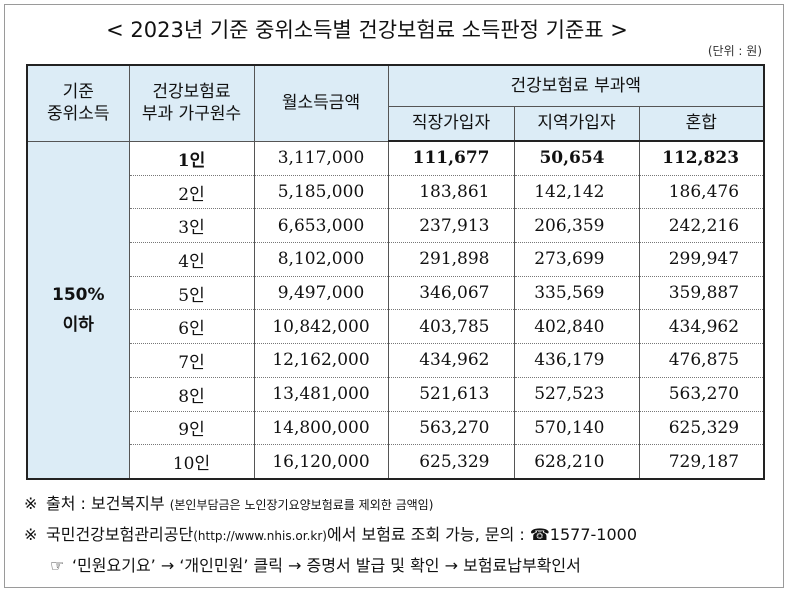 The image size is (790, 592). I want to click on income-cell: 6,653,000, so click(321, 226).